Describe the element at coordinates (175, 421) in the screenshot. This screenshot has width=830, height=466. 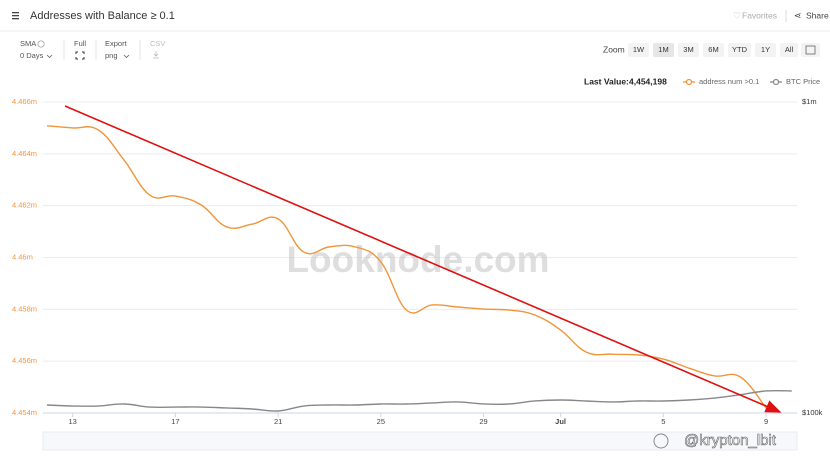
I see `x-tick-label: 17` at that location.